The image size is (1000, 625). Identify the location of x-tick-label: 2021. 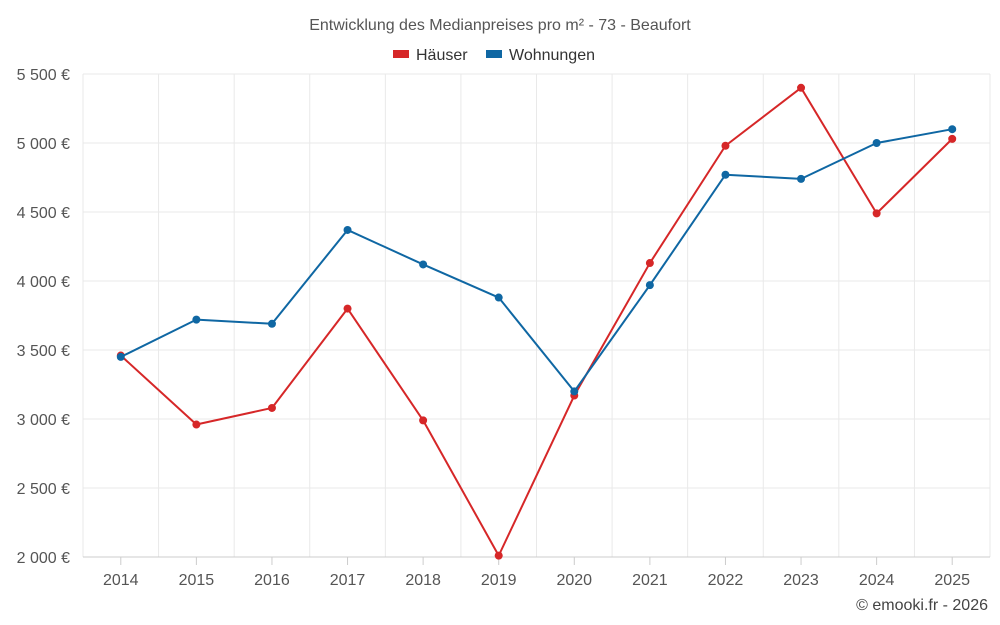
(650, 580).